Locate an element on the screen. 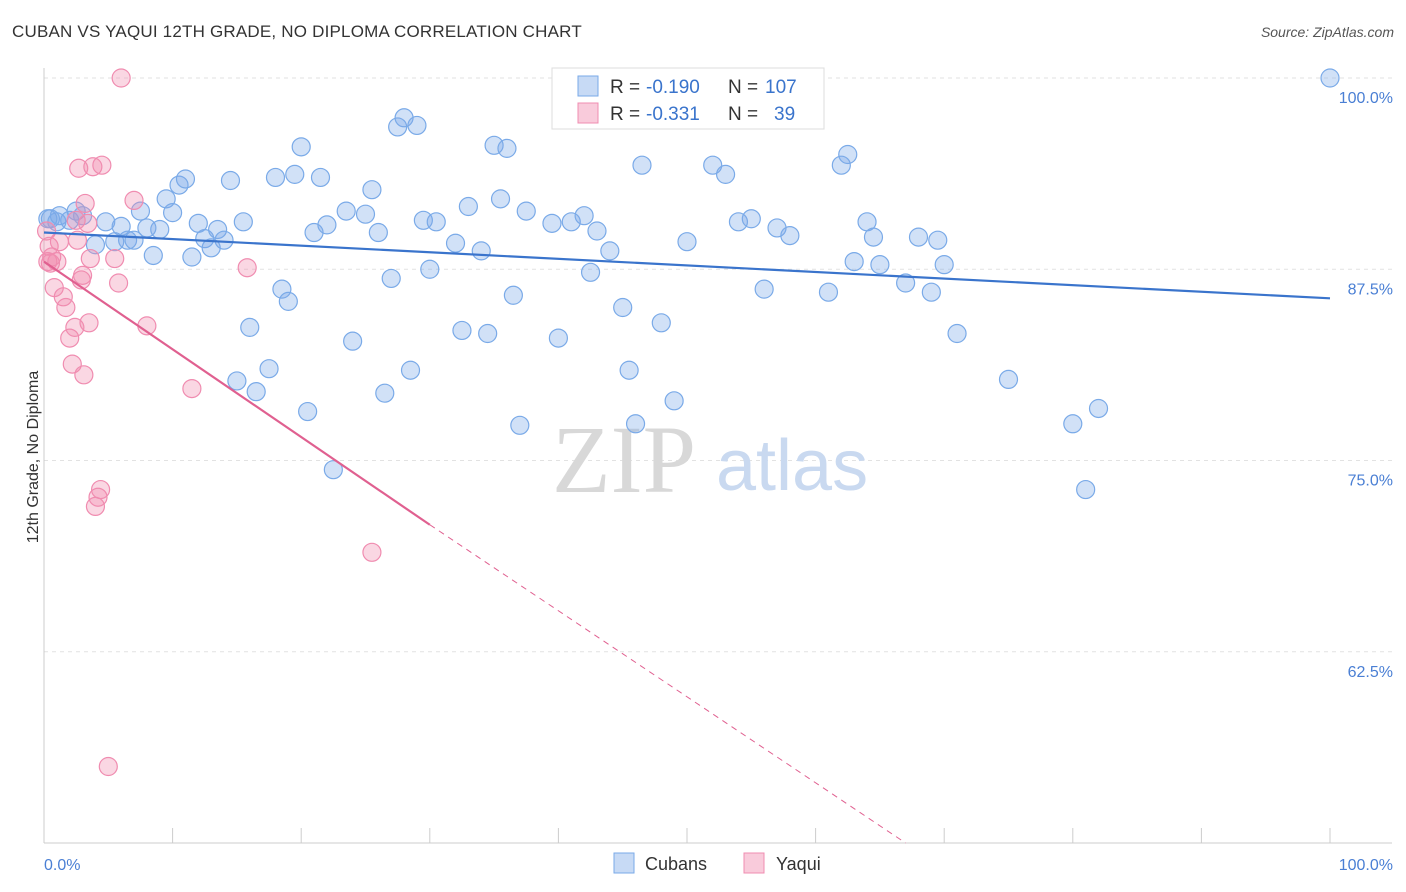 This screenshot has width=1406, height=892. legend-r-value-cubans: -0.190 is located at coordinates (673, 87).